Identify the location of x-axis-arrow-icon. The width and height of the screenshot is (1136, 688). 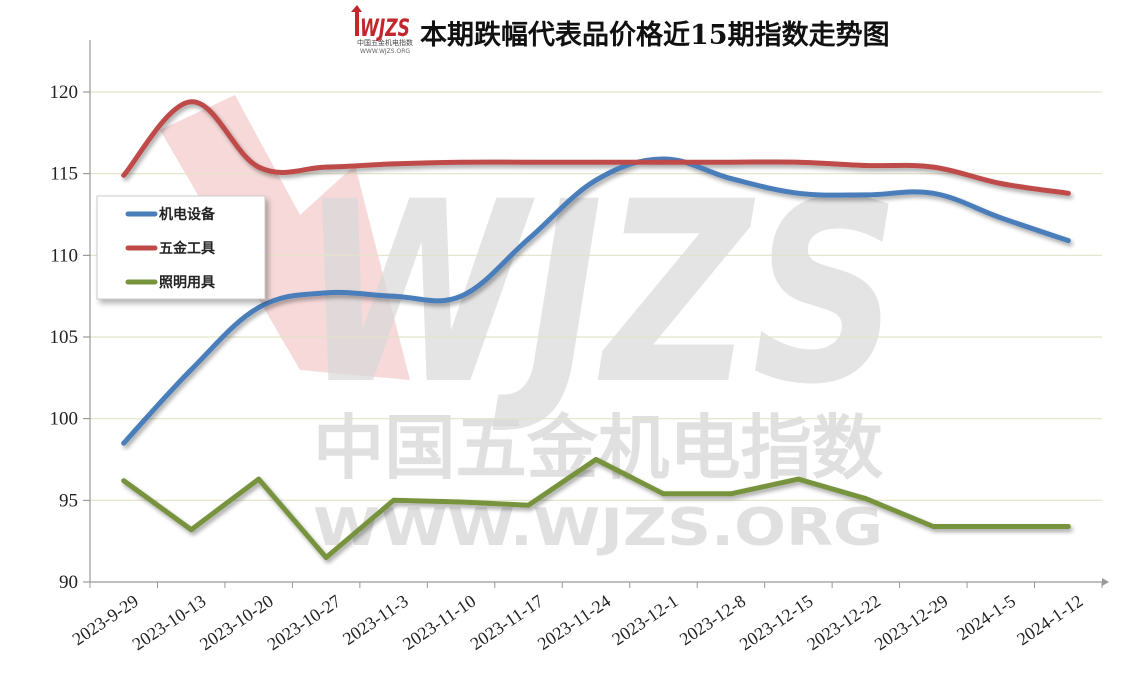
(1105, 582).